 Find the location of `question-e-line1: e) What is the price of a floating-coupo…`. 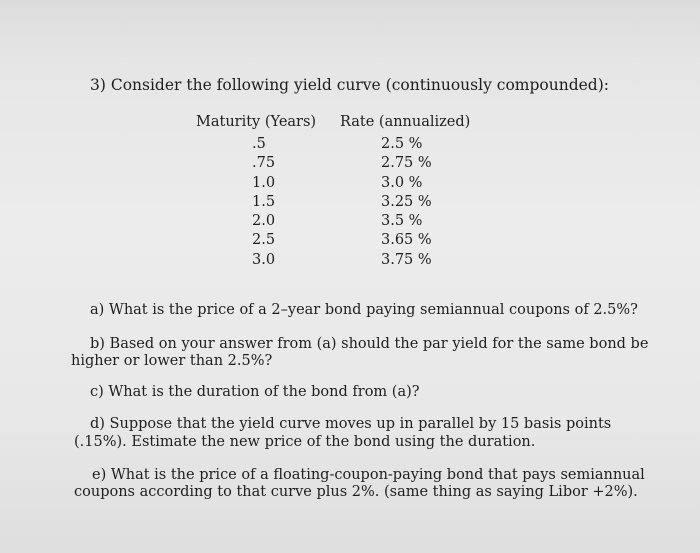

question-e-line1: e) What is the price of a floating-coupo… is located at coordinates (368, 475).